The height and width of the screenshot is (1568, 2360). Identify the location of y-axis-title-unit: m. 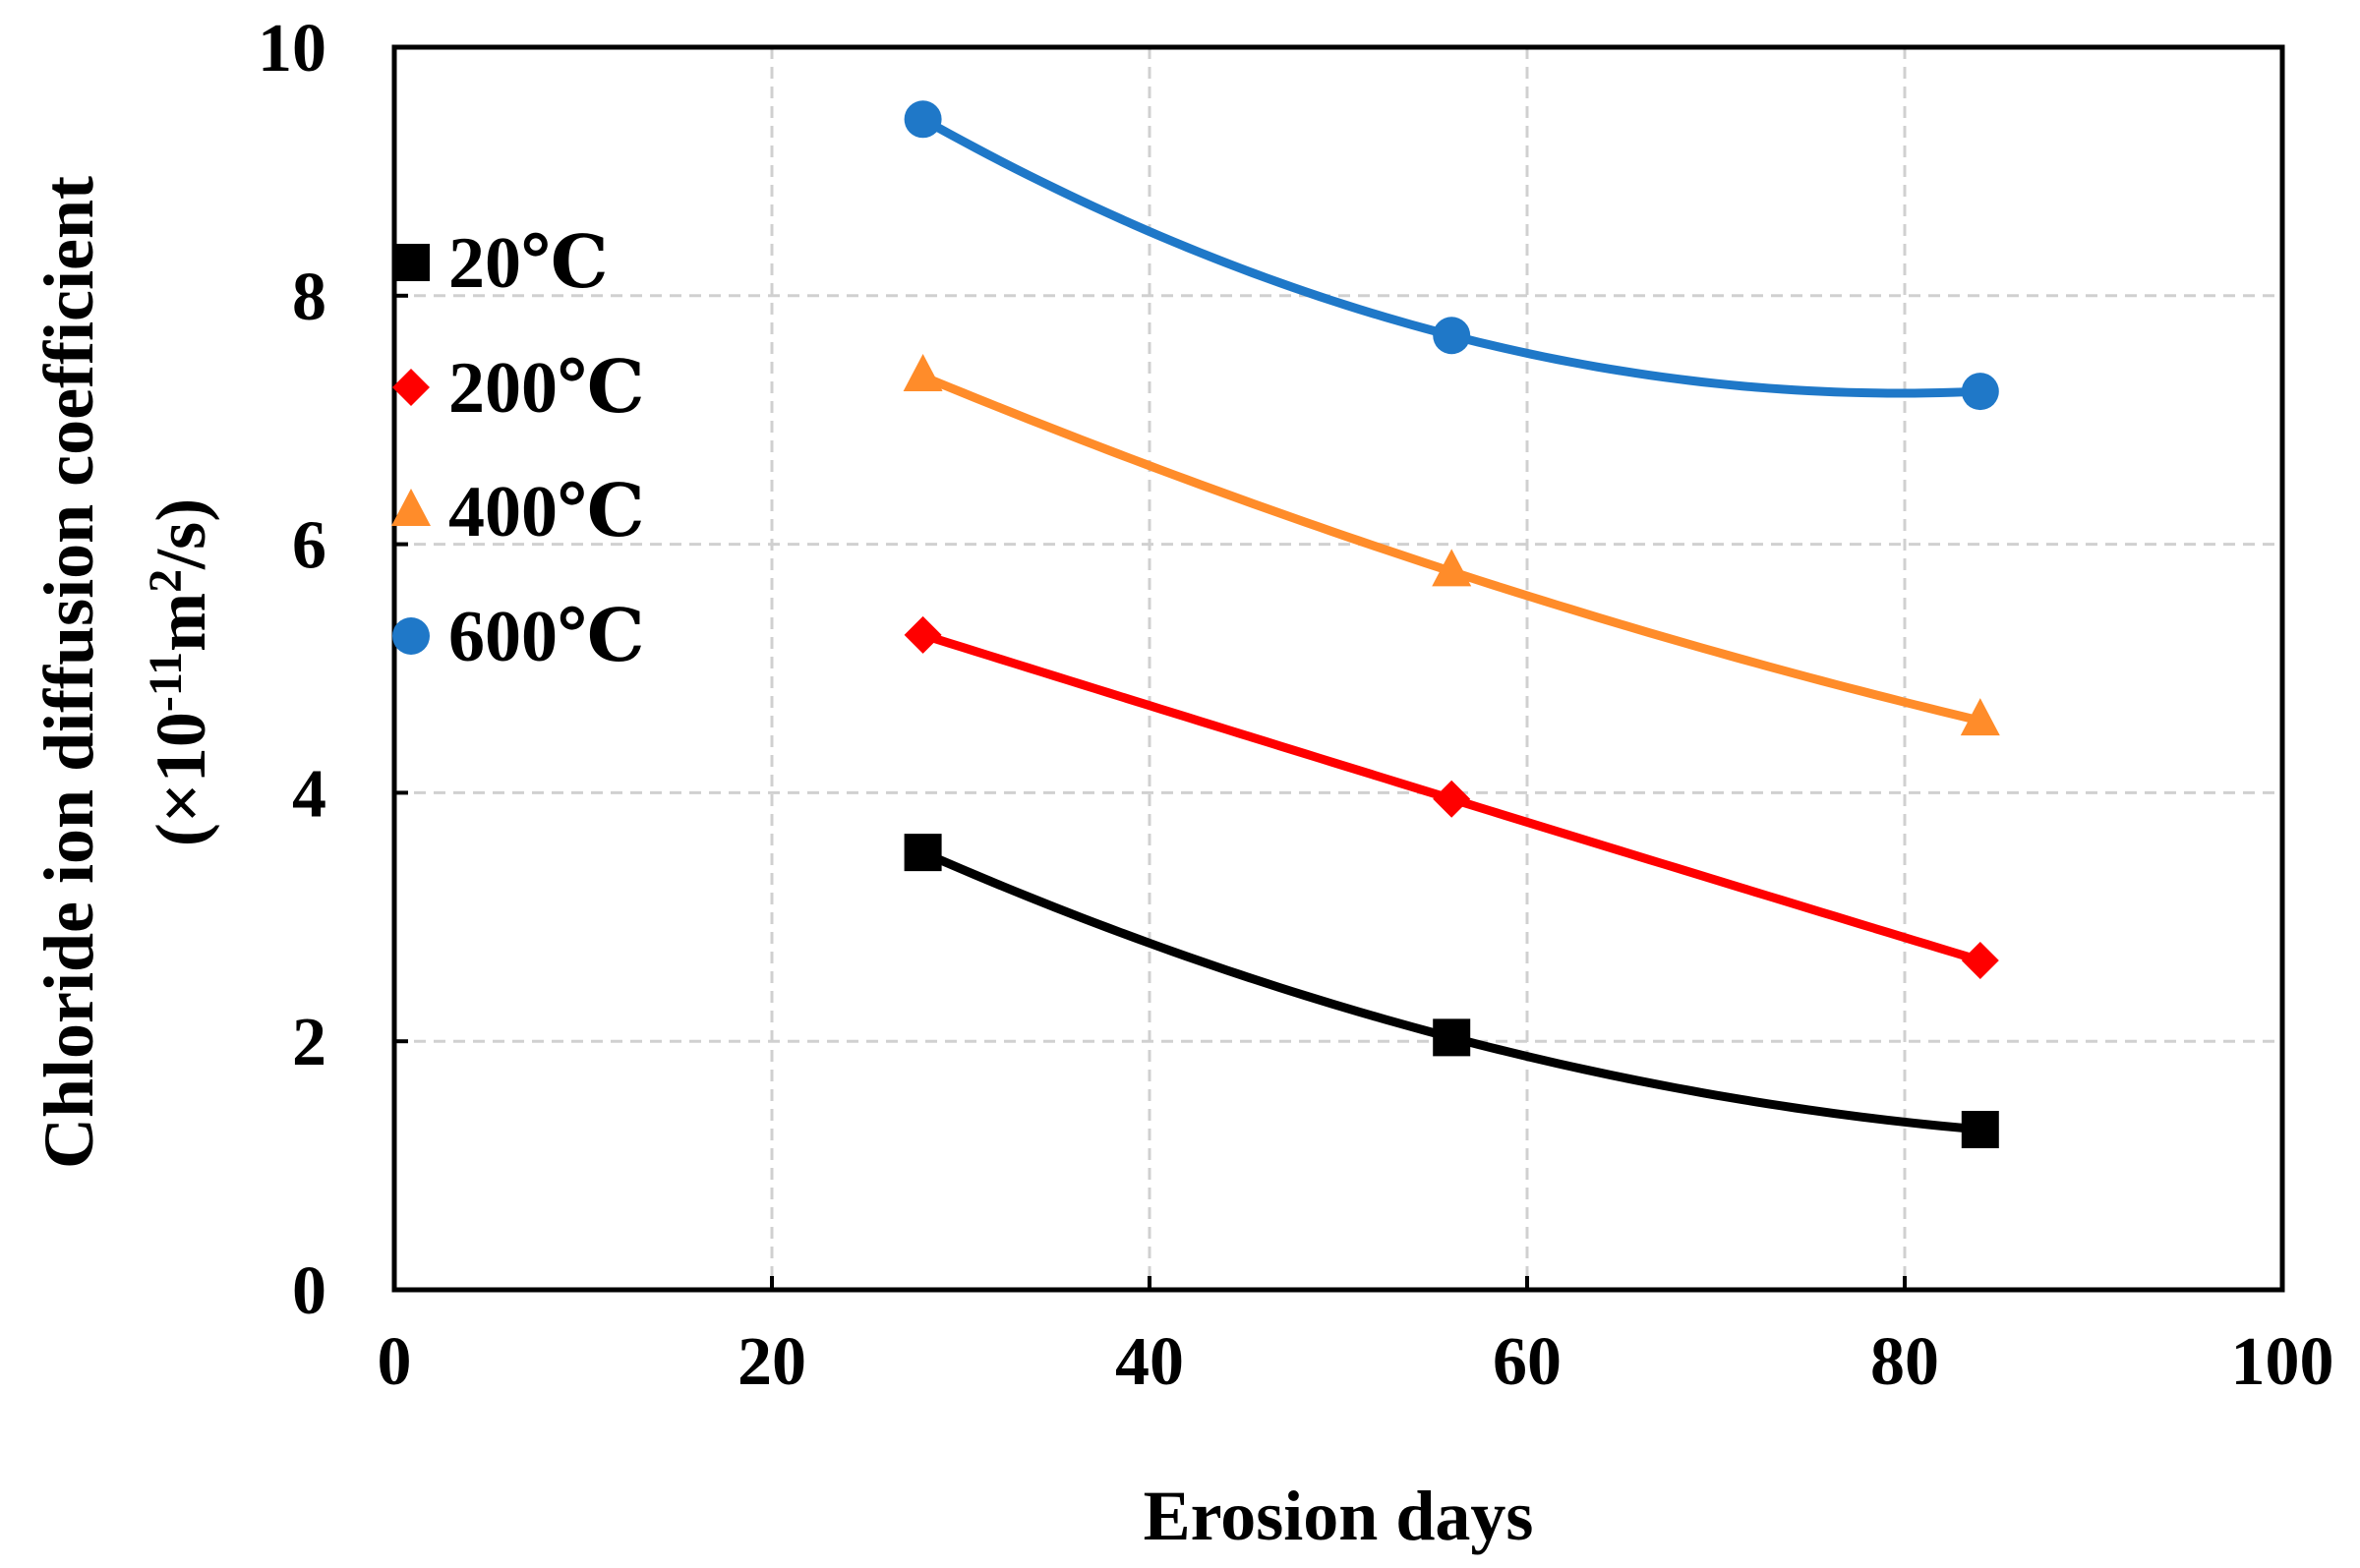
(181, 622).